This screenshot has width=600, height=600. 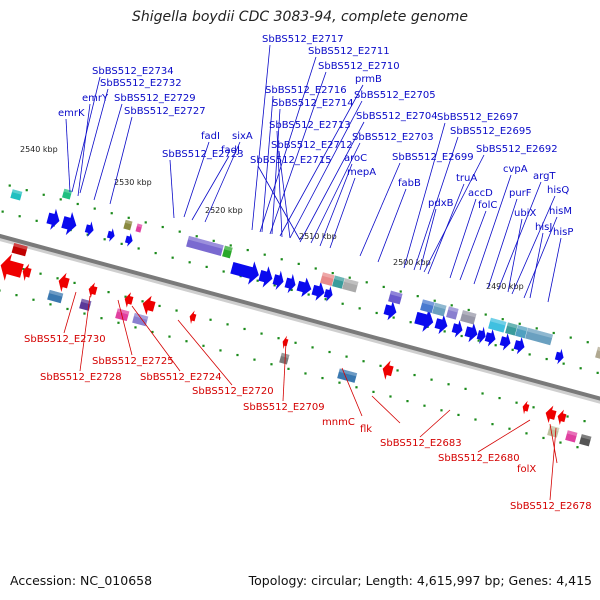 I want to click on svg-text: hisM, so click(x=560, y=211).